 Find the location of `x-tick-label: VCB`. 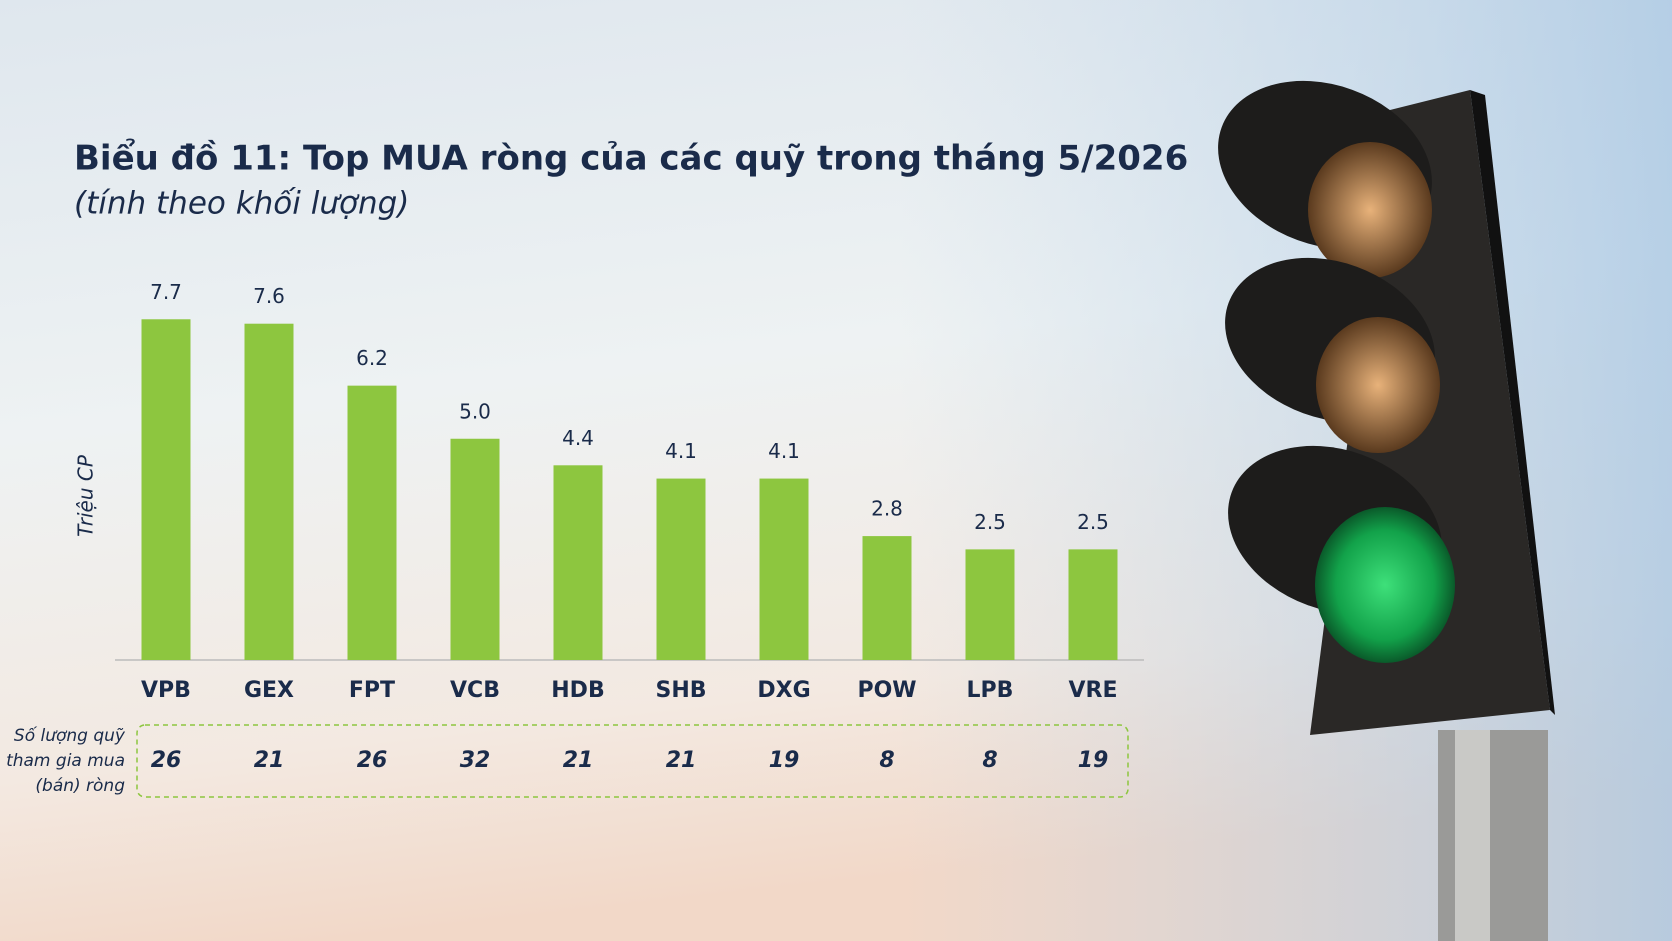

x-tick-label: VCB is located at coordinates (475, 690).